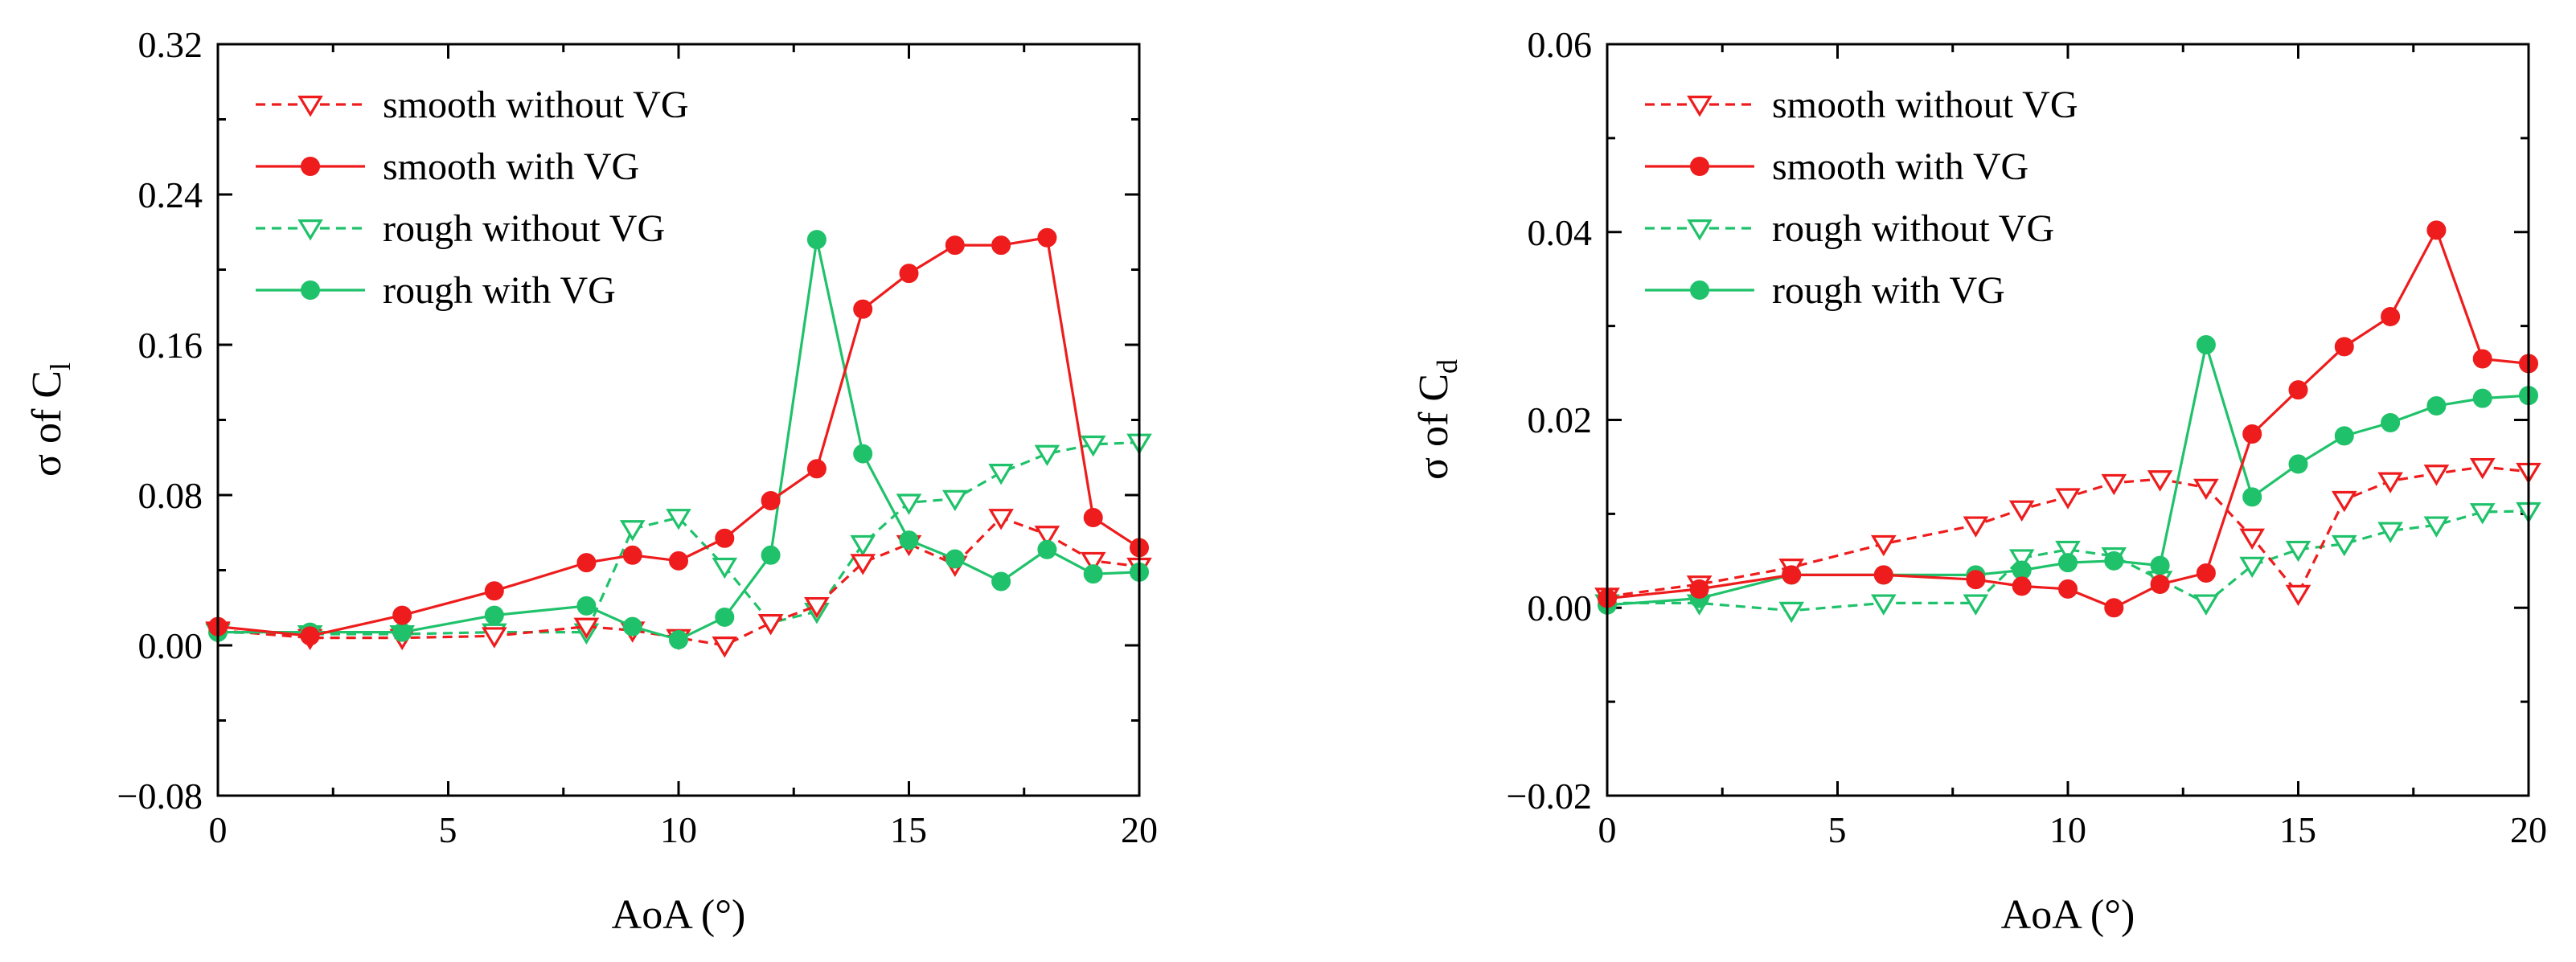  What do you see at coordinates (2297, 829) in the screenshot?
I see `cd-x-tick-label: 15` at bounding box center [2297, 829].